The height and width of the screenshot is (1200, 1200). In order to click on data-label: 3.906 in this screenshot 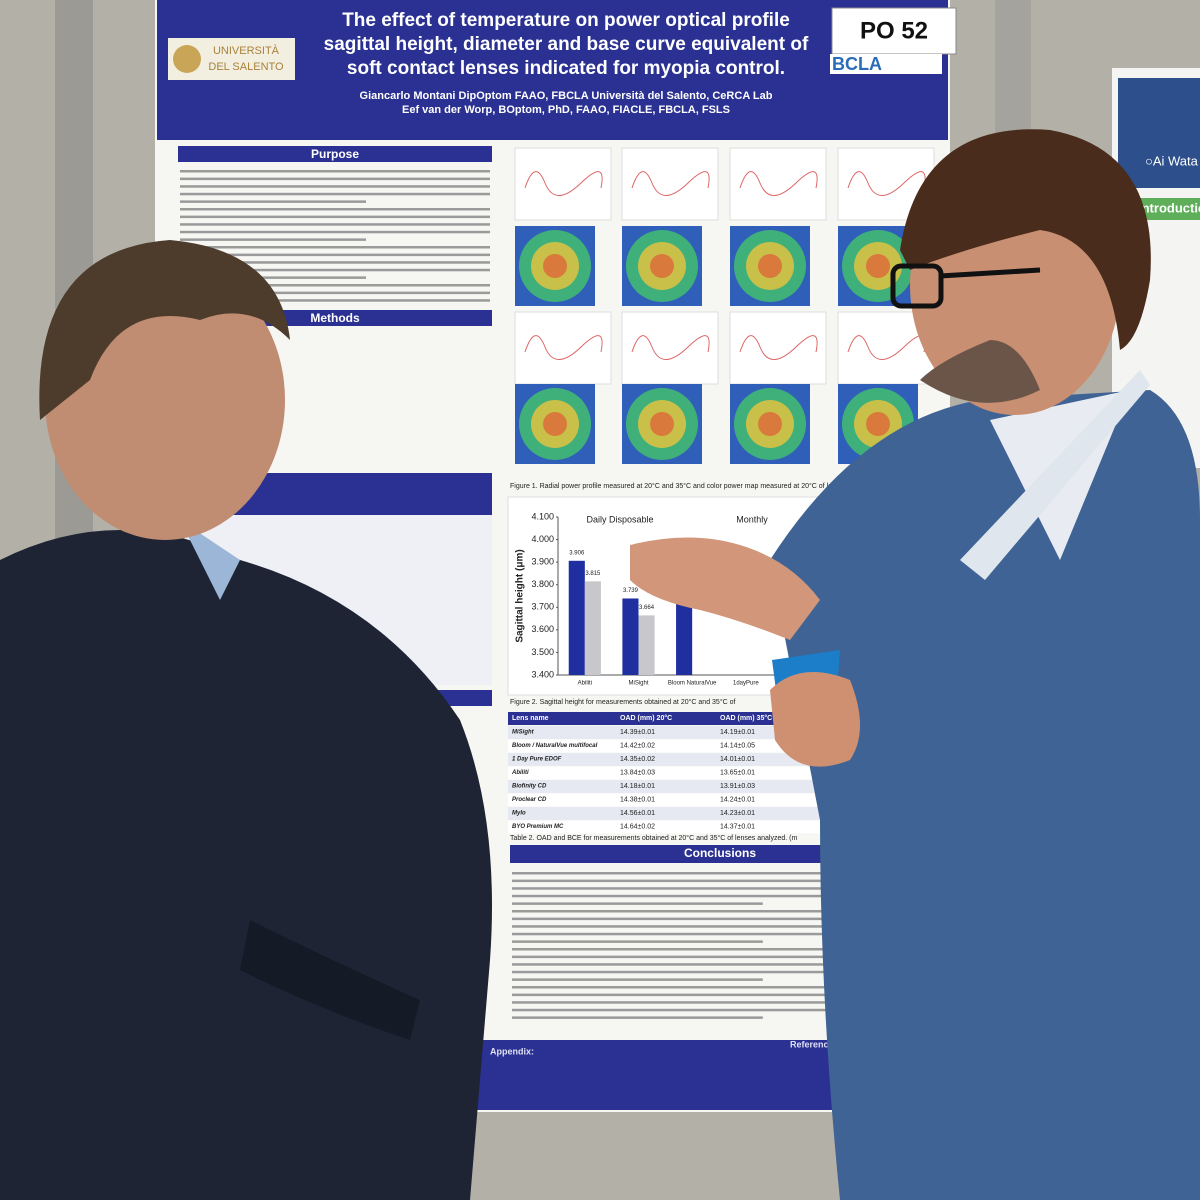, I will do `click(577, 553)`.